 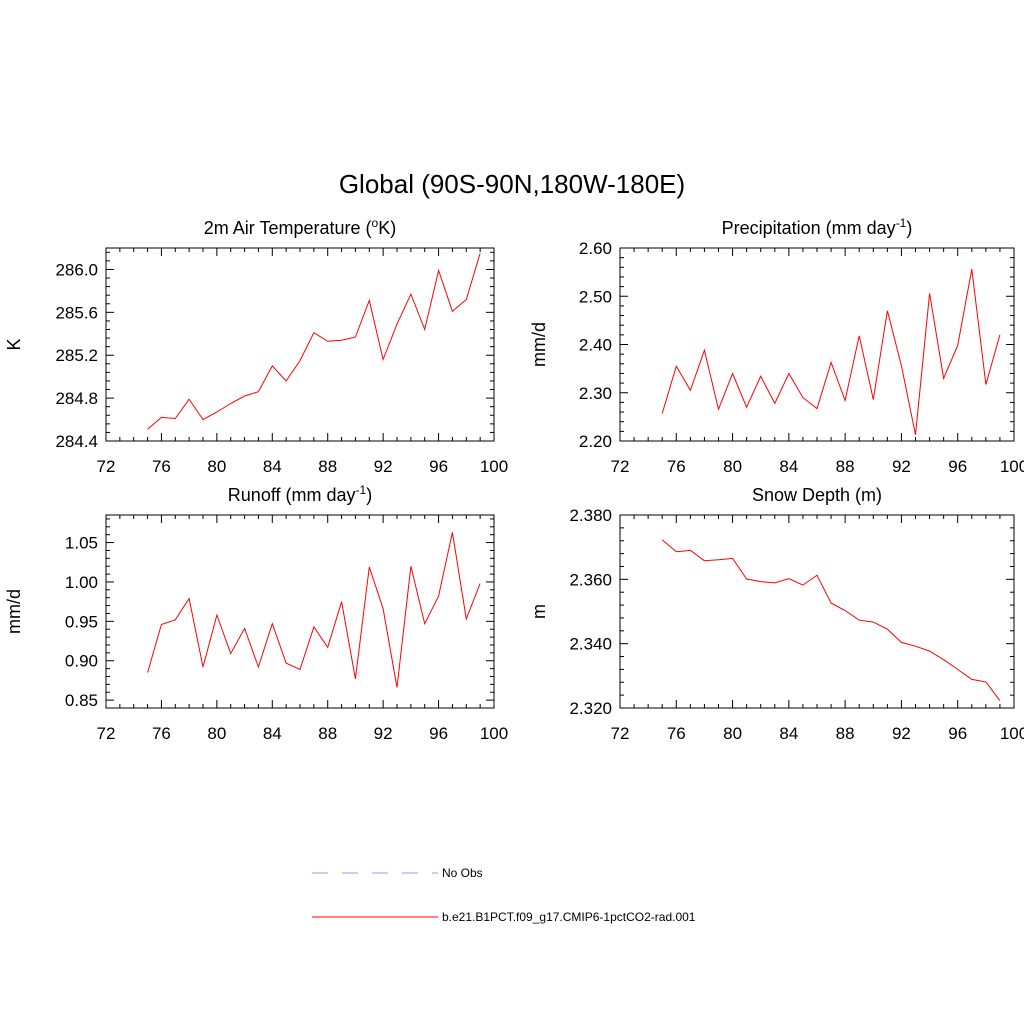 What do you see at coordinates (817, 227) in the screenshot?
I see `panel-title: Precipitation (mm day-1)` at bounding box center [817, 227].